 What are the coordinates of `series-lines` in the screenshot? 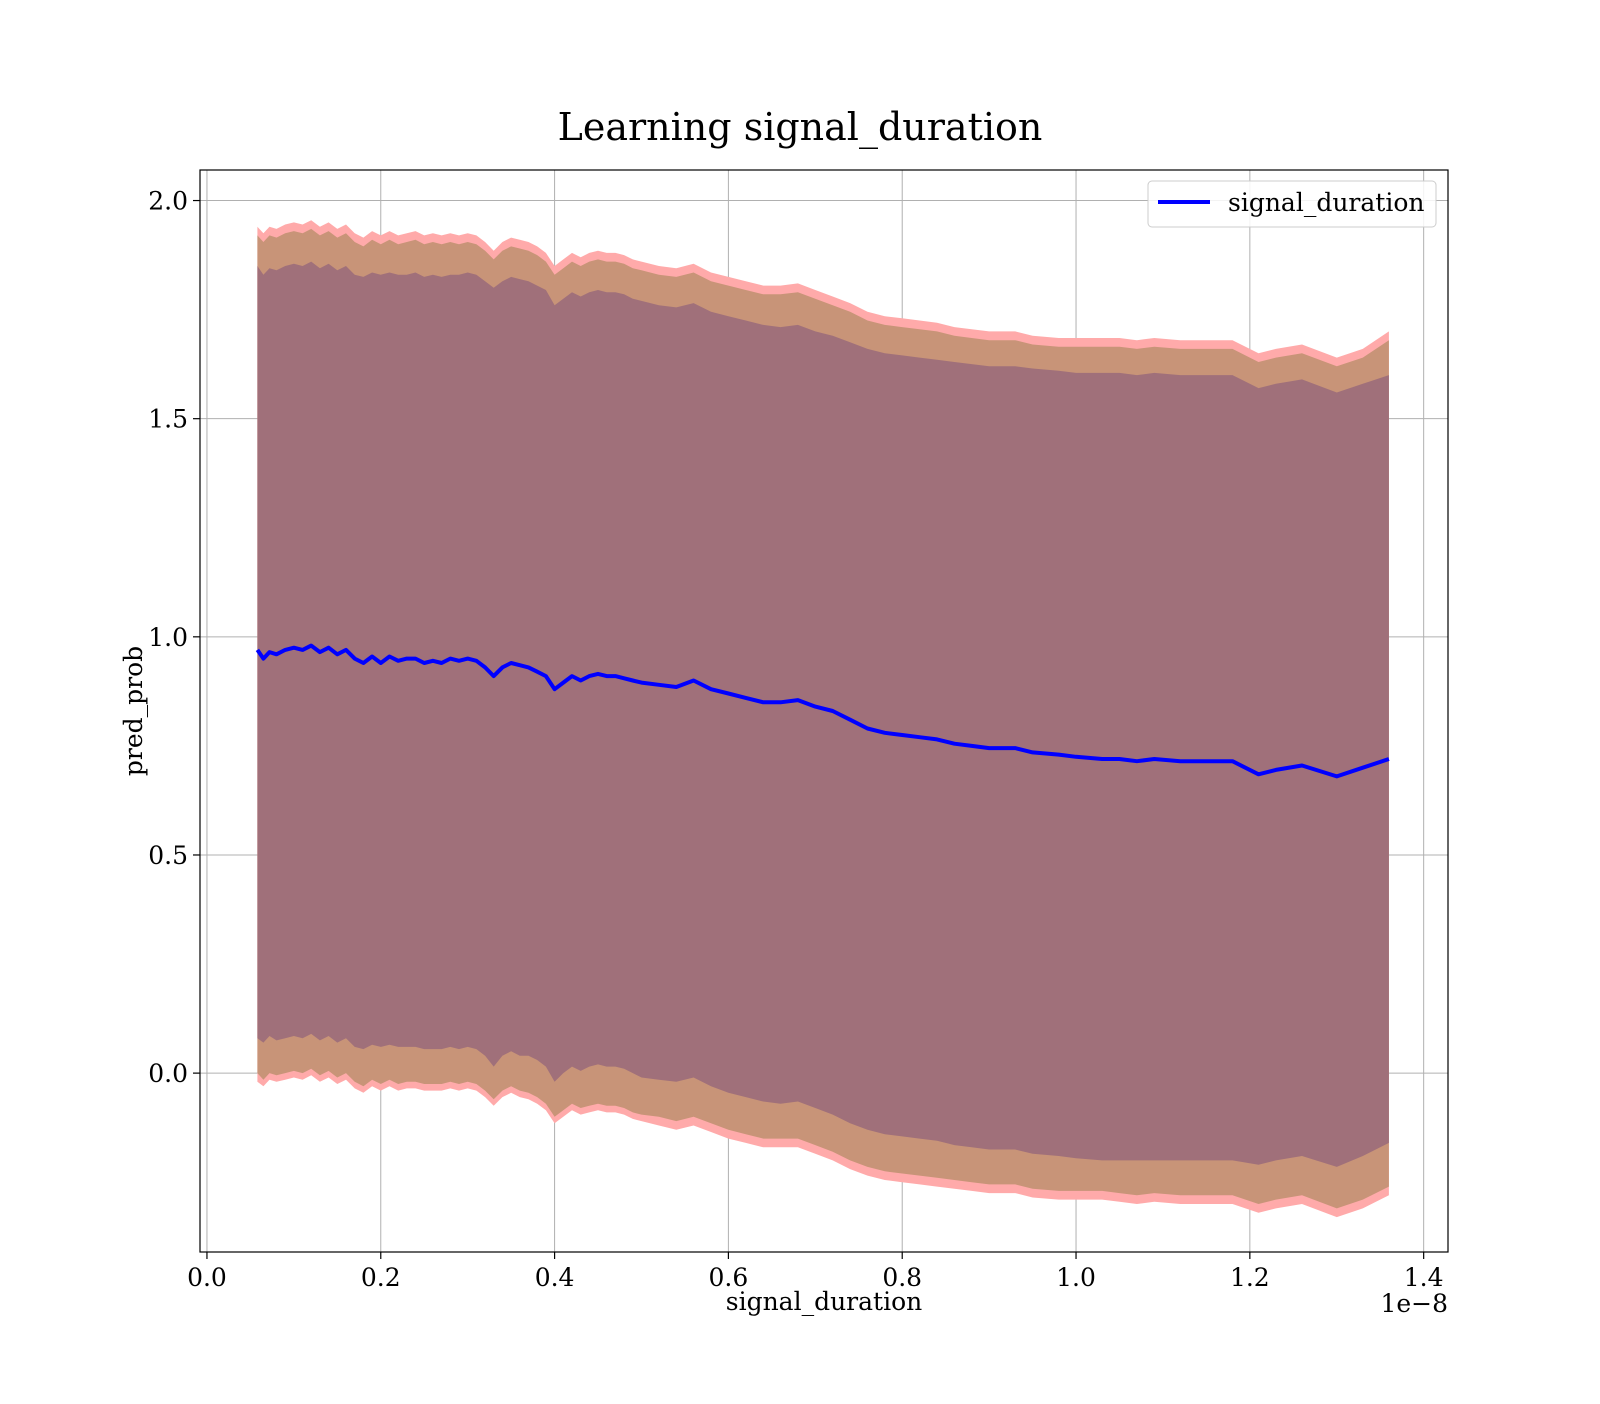 It's located at (822, 711).